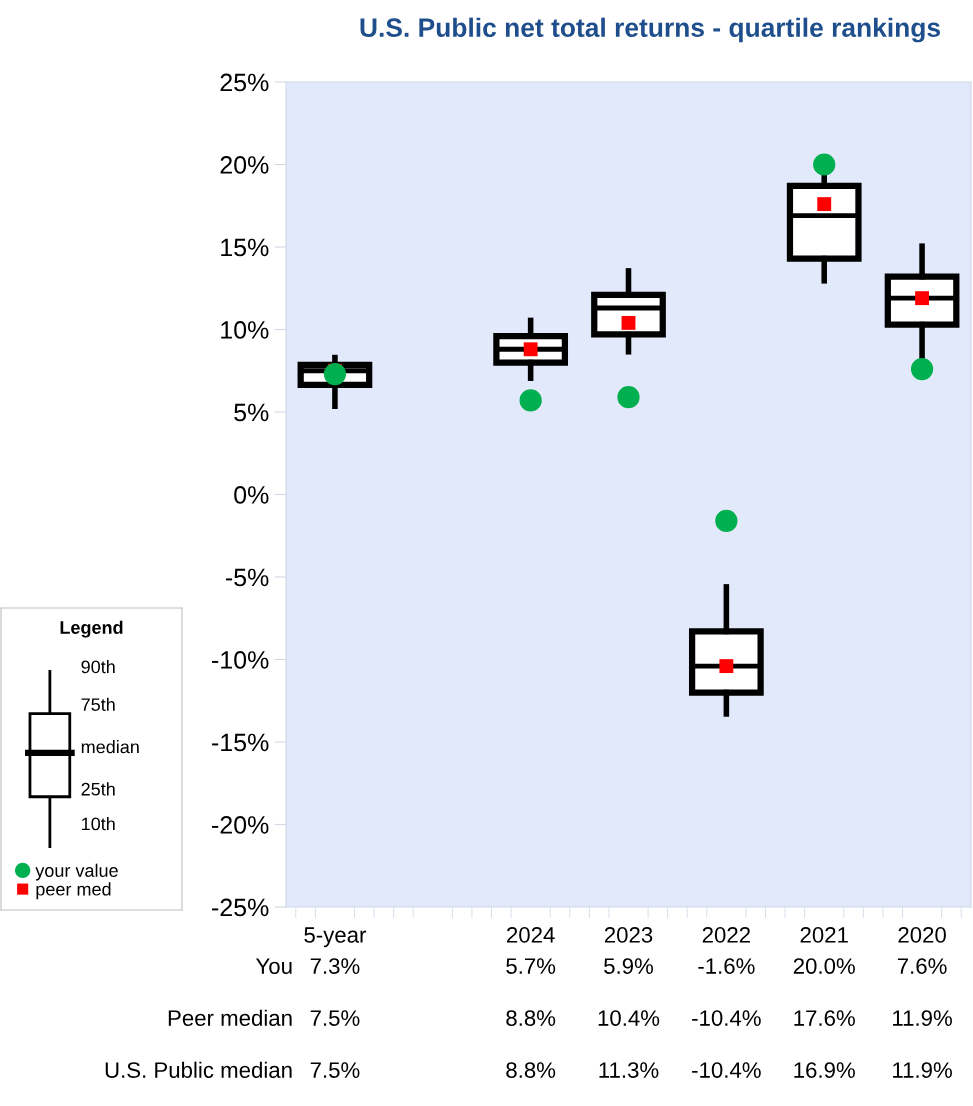 The width and height of the screenshot is (973, 1106). Describe the element at coordinates (251, 412) in the screenshot. I see `y-tick-label: 5%` at that location.